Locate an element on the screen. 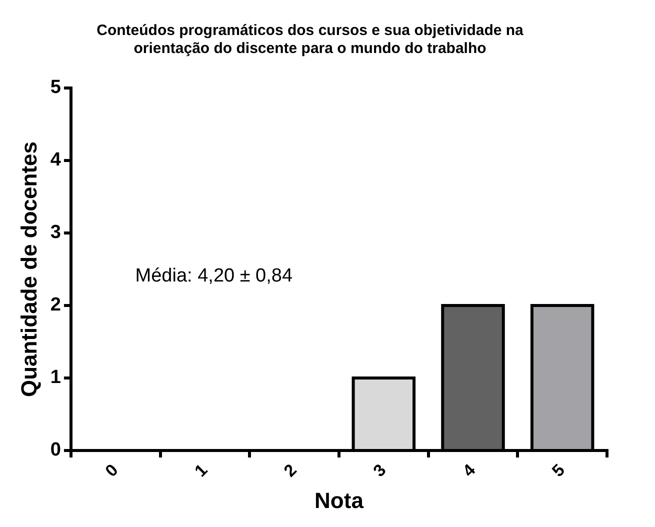 The image size is (655, 527). y-tick-label: 3 is located at coordinates (55, 233).